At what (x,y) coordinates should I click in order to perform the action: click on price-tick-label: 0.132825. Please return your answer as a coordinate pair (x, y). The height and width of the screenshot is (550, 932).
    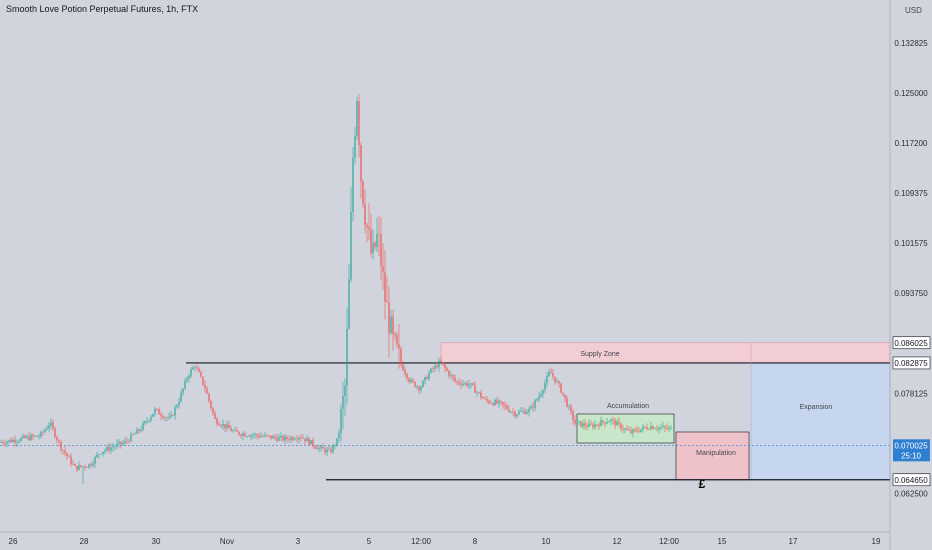
    Looking at the image, I should click on (911, 43).